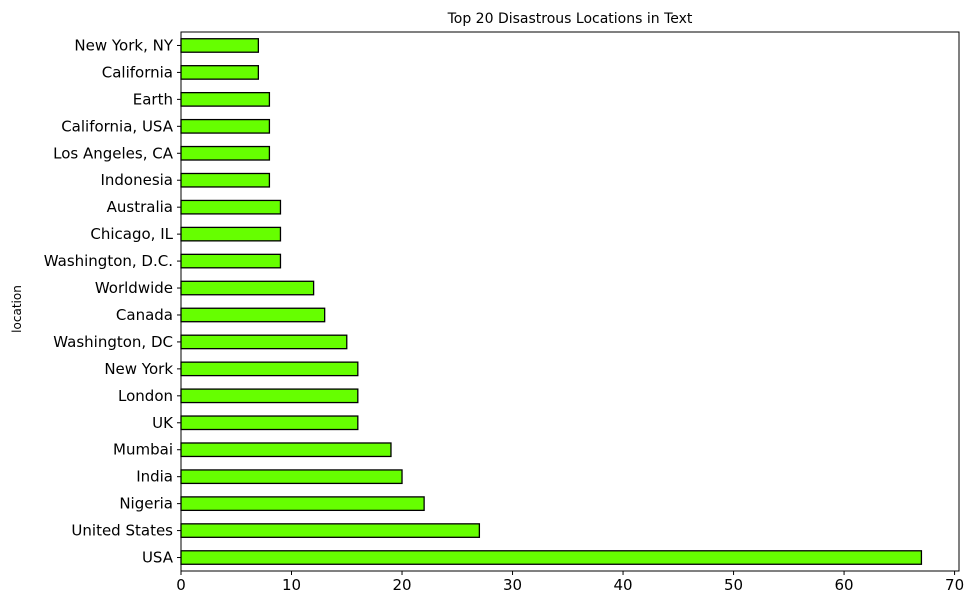  Describe the element at coordinates (302, 504) in the screenshot. I see `bar-nigeria` at that location.